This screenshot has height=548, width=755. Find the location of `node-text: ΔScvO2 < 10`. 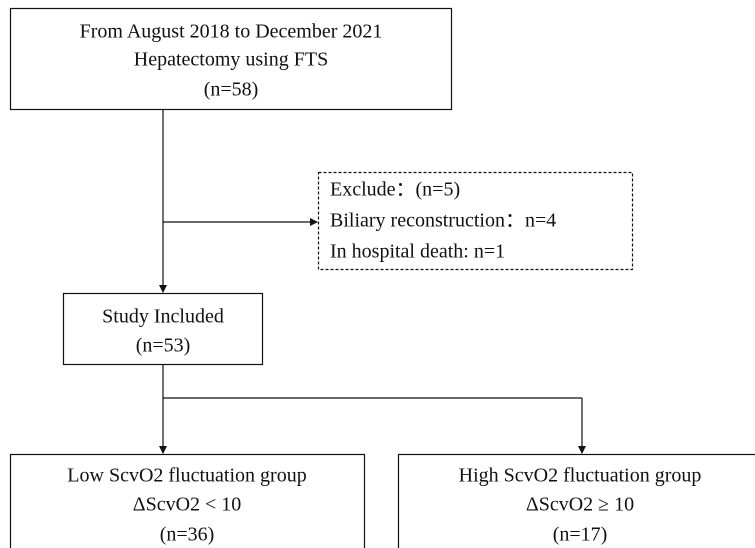

node-text: ΔScvO2 < 10 is located at coordinates (187, 505).